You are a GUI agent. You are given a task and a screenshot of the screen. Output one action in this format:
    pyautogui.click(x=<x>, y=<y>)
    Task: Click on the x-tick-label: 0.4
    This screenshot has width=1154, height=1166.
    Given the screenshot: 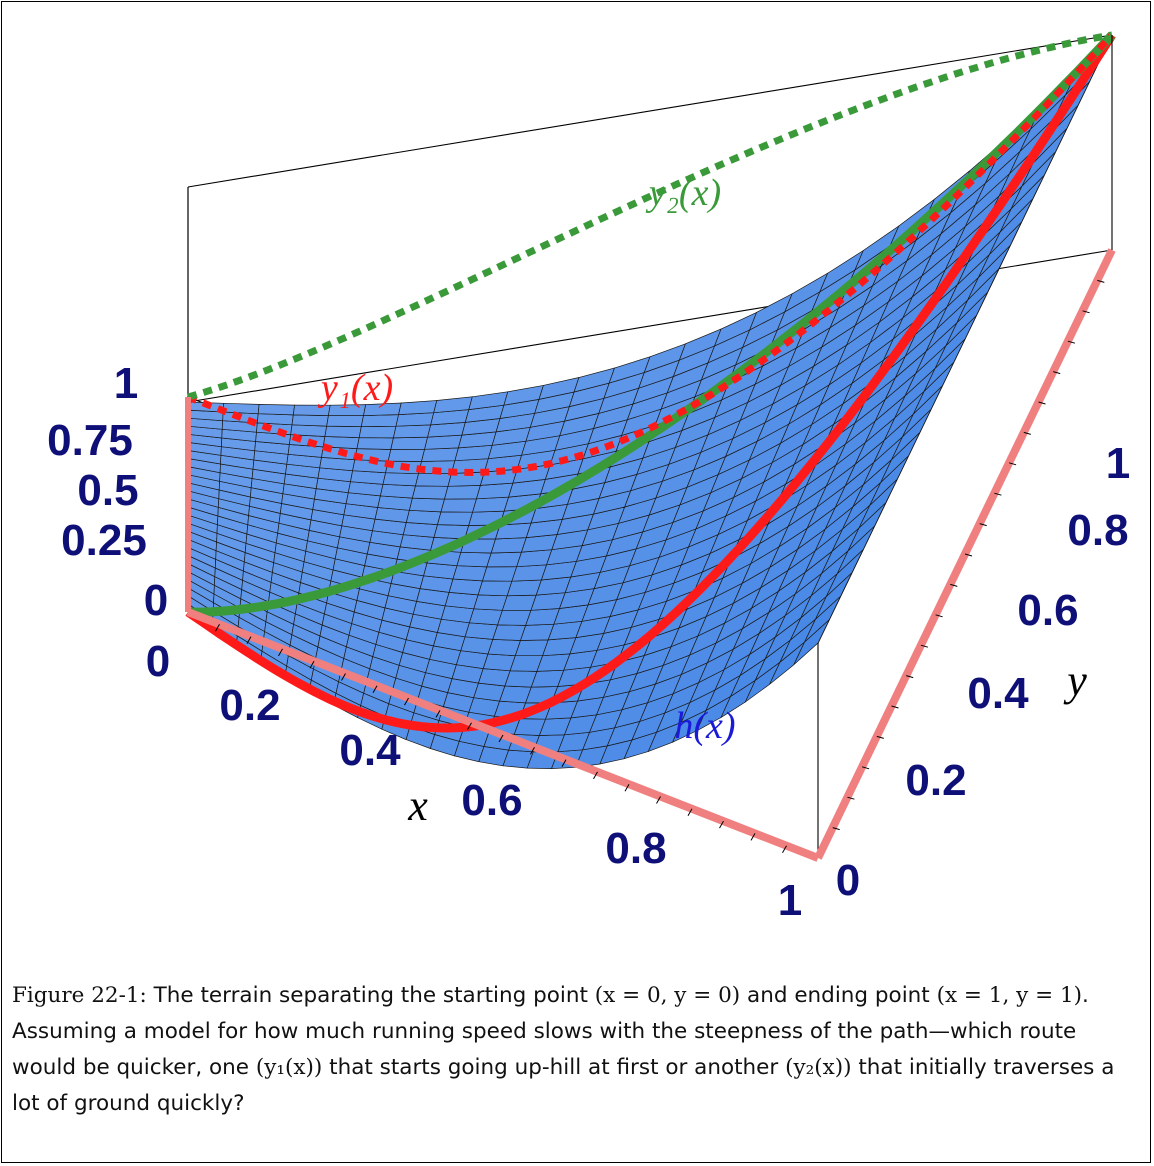 What is the action you would take?
    pyautogui.click(x=370, y=750)
    